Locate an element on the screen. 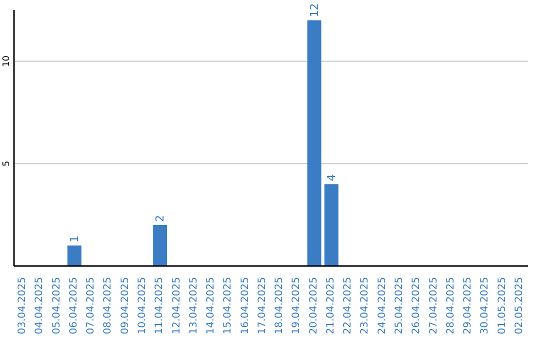  y-tick-label: 10 is located at coordinates (7, 61).